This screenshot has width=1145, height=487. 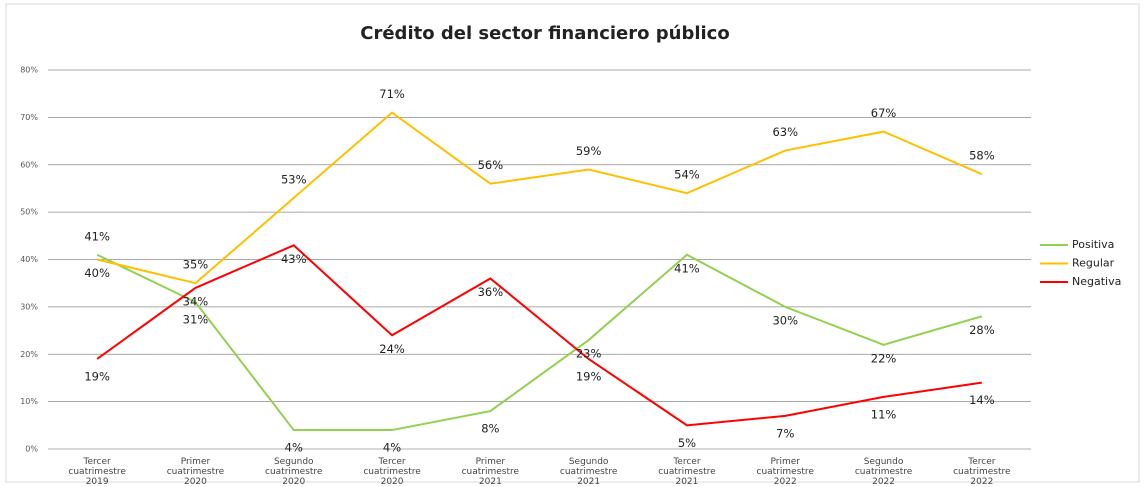 I want to click on data-label: 28%, so click(x=982, y=330).